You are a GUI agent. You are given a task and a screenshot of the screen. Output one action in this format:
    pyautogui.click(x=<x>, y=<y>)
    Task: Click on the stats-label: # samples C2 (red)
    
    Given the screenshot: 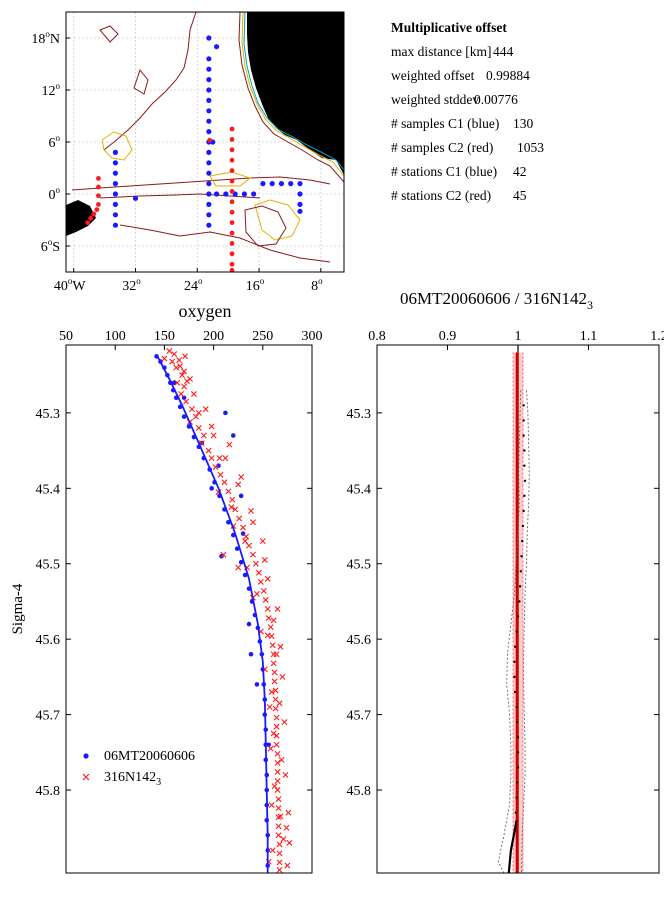 What is the action you would take?
    pyautogui.click(x=442, y=147)
    